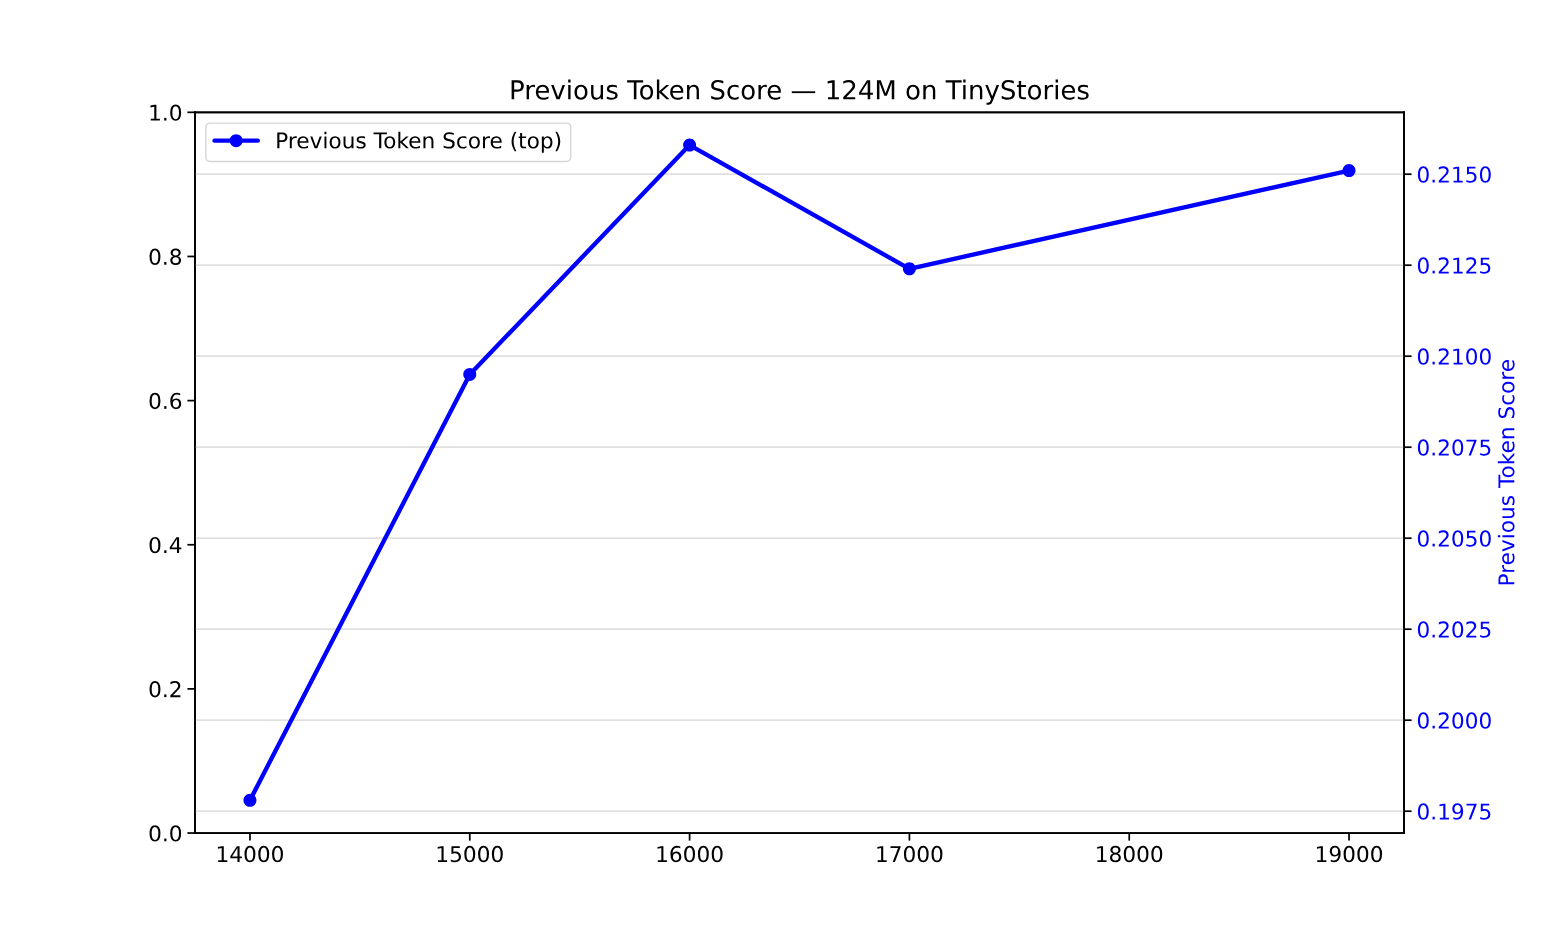 This screenshot has width=1560, height=936. I want to click on y-tick-label: 0.4, so click(165, 545).